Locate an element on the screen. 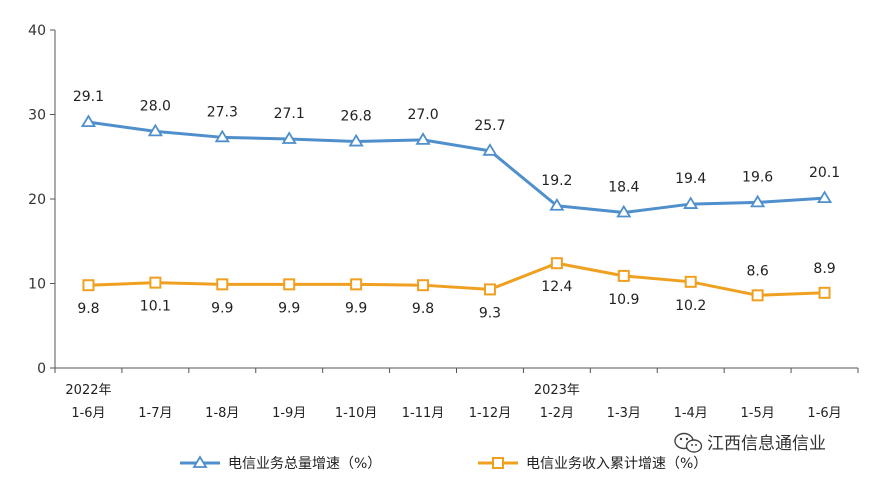 Image resolution: width=882 pixels, height=482 pixels. y-tick-label: 40 is located at coordinates (37, 31).